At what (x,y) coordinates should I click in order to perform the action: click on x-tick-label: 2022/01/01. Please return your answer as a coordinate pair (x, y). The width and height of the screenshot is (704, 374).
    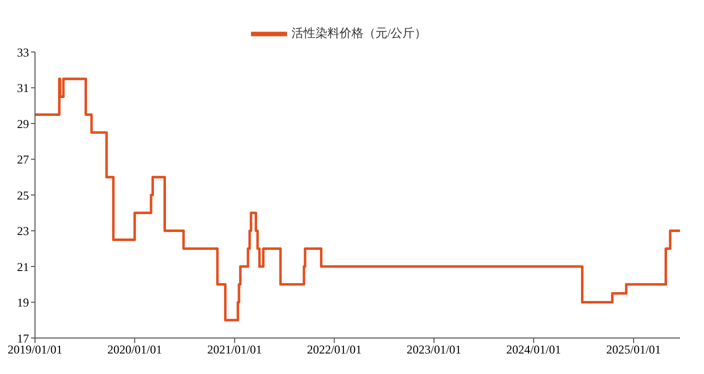
    Looking at the image, I should click on (334, 349).